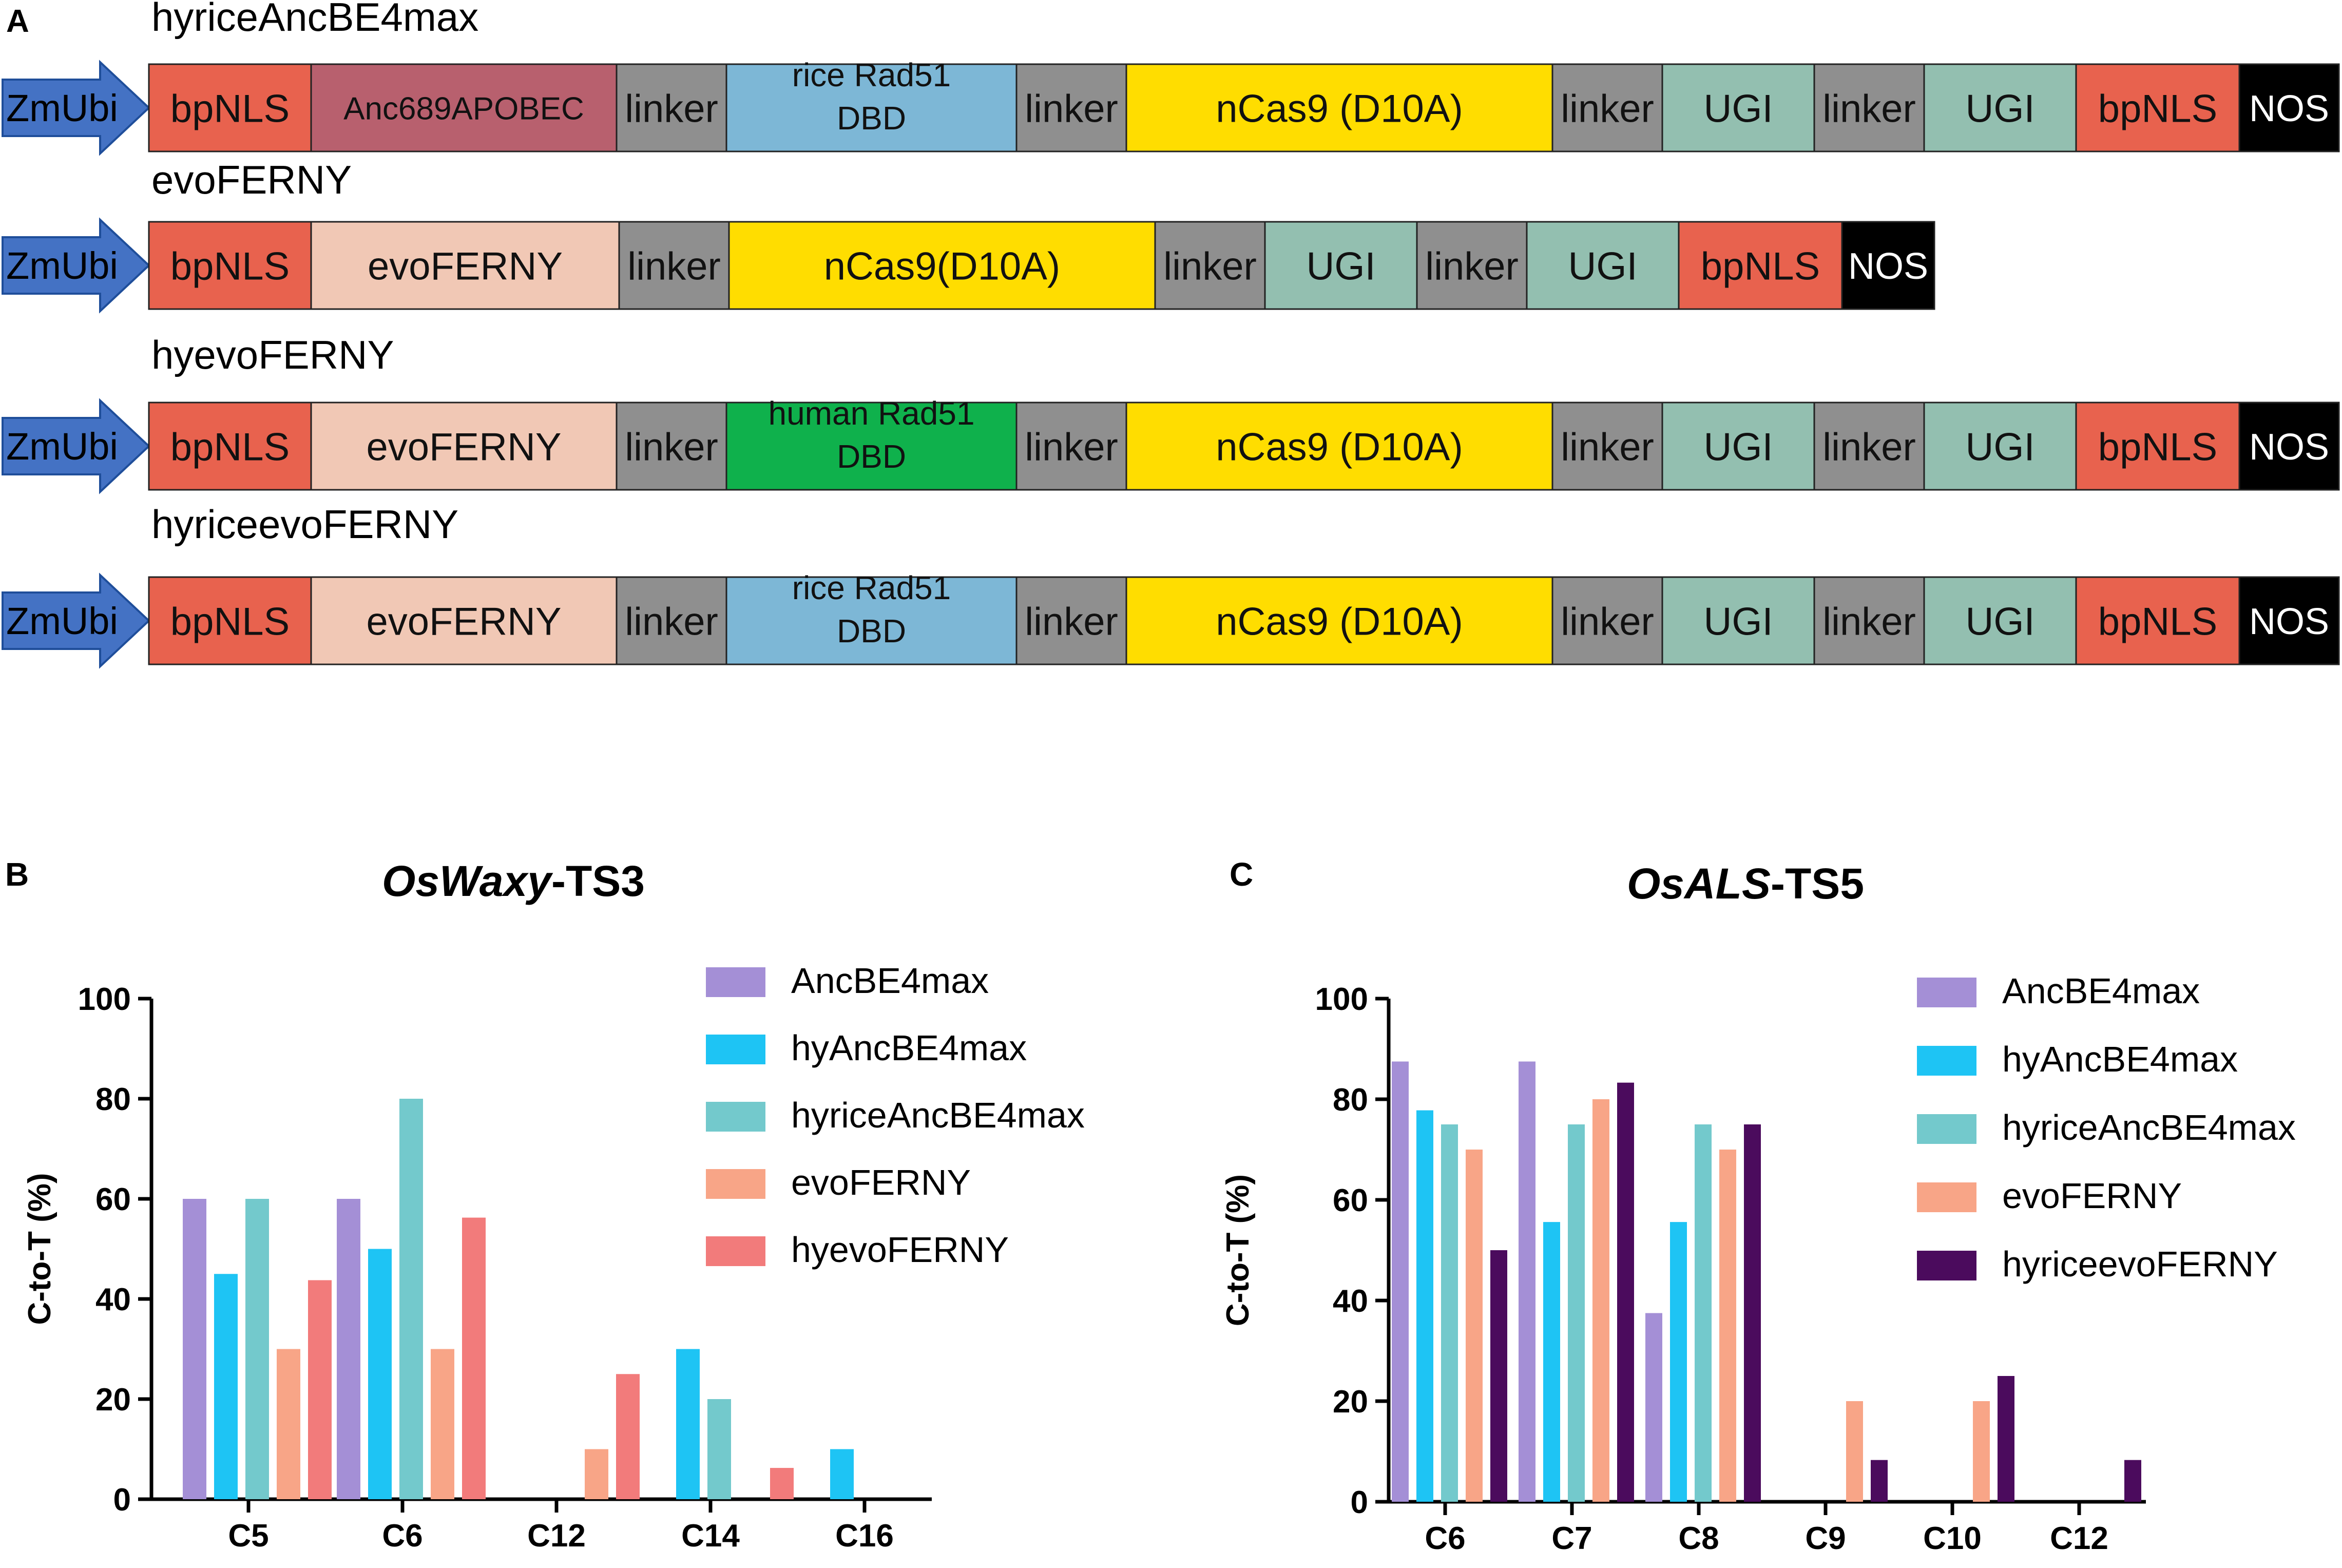  Describe the element at coordinates (226, 1386) in the screenshot. I see `bar-hyancbe4max-c5` at that location.